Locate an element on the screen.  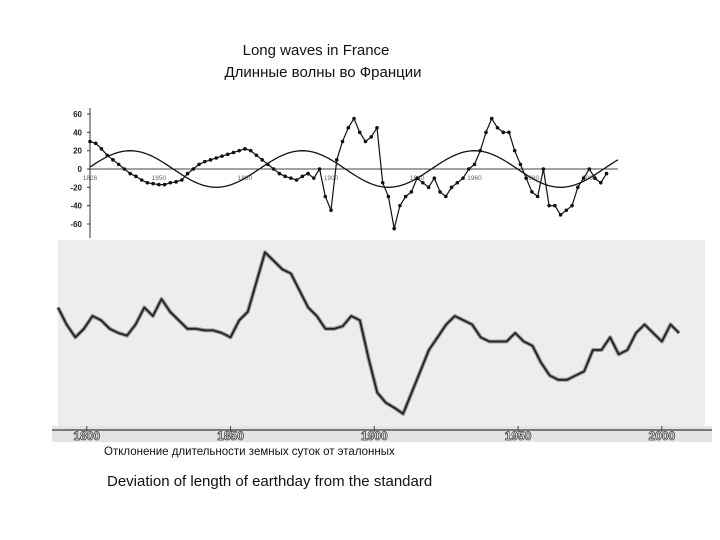
bottom-x-tick-label: 1950 is located at coordinates (518, 436).